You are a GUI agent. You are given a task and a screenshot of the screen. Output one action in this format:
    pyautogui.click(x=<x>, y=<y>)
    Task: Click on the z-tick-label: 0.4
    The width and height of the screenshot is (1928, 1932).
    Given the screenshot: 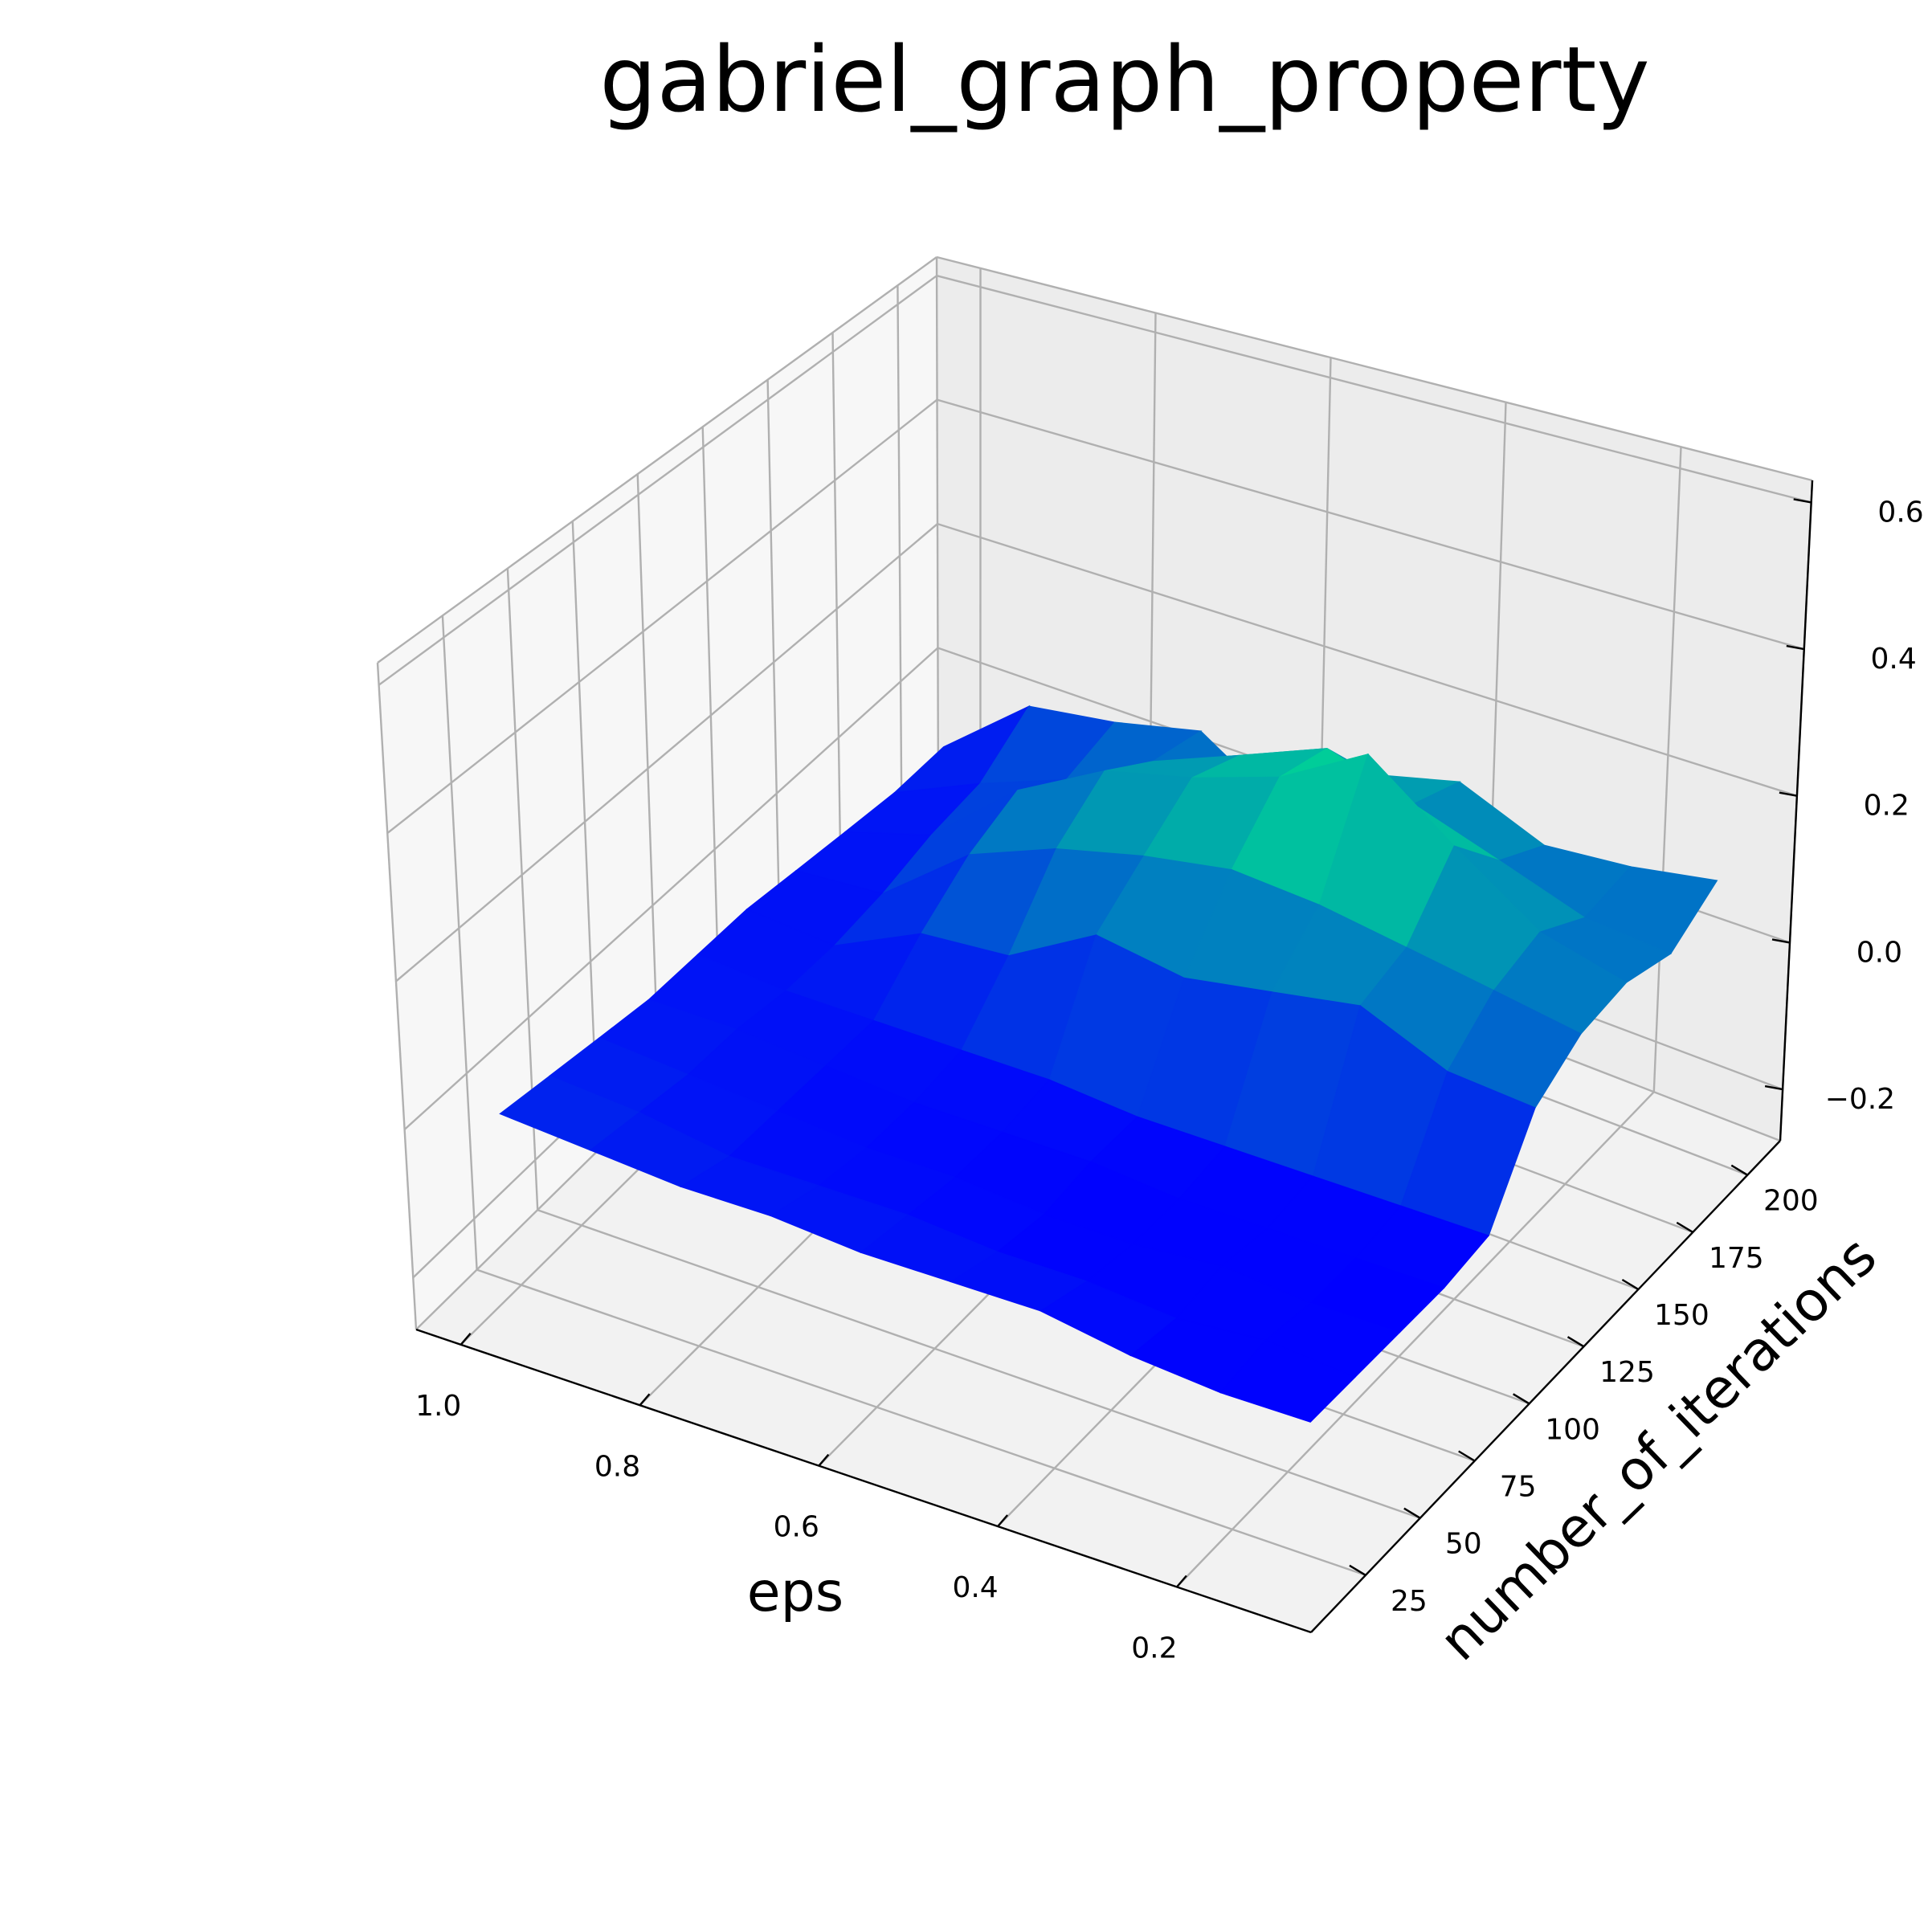 What is the action you would take?
    pyautogui.click(x=1894, y=659)
    